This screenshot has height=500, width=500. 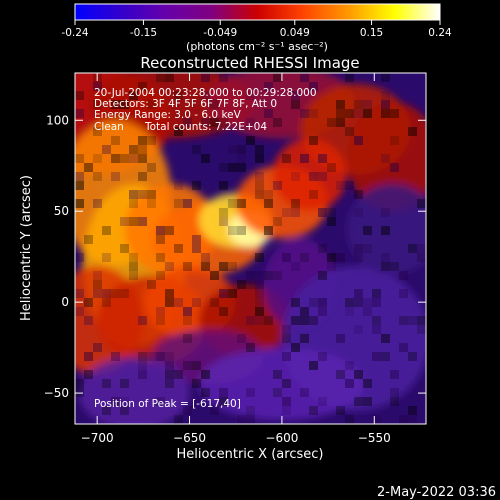 What do you see at coordinates (249, 63) in the screenshot?
I see `chart-title: Reconstructed RHESSI Image` at bounding box center [249, 63].